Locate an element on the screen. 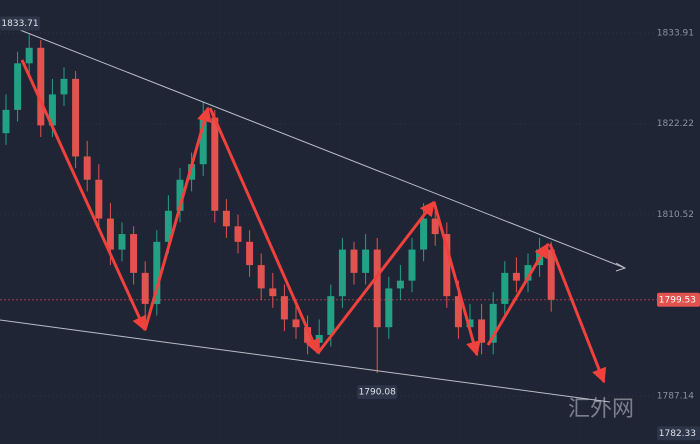 This screenshot has height=444, width=700. trend-arrow is located at coordinates (621, 267).